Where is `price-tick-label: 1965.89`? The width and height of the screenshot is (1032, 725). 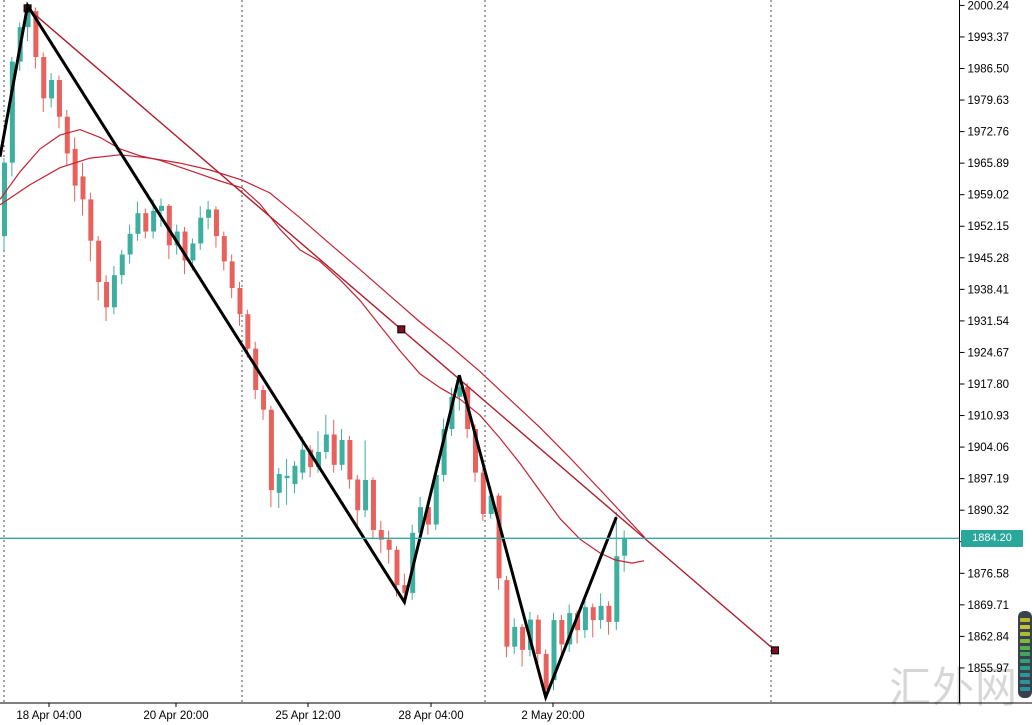 price-tick-label: 1965.89 is located at coordinates (989, 164).